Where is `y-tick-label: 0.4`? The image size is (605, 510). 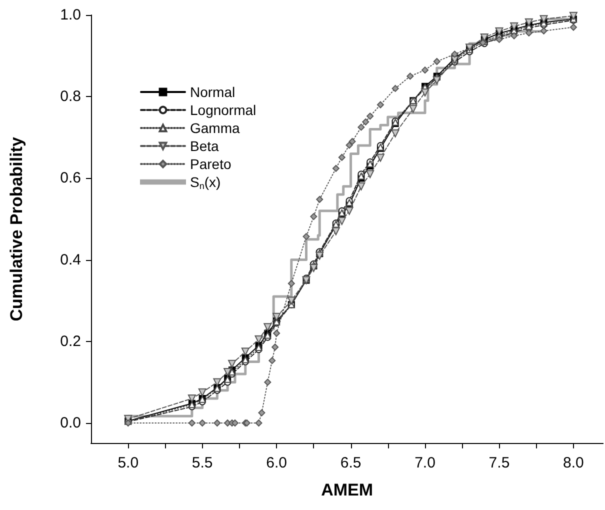
y-tick-label: 0.4 is located at coordinates (70, 259).